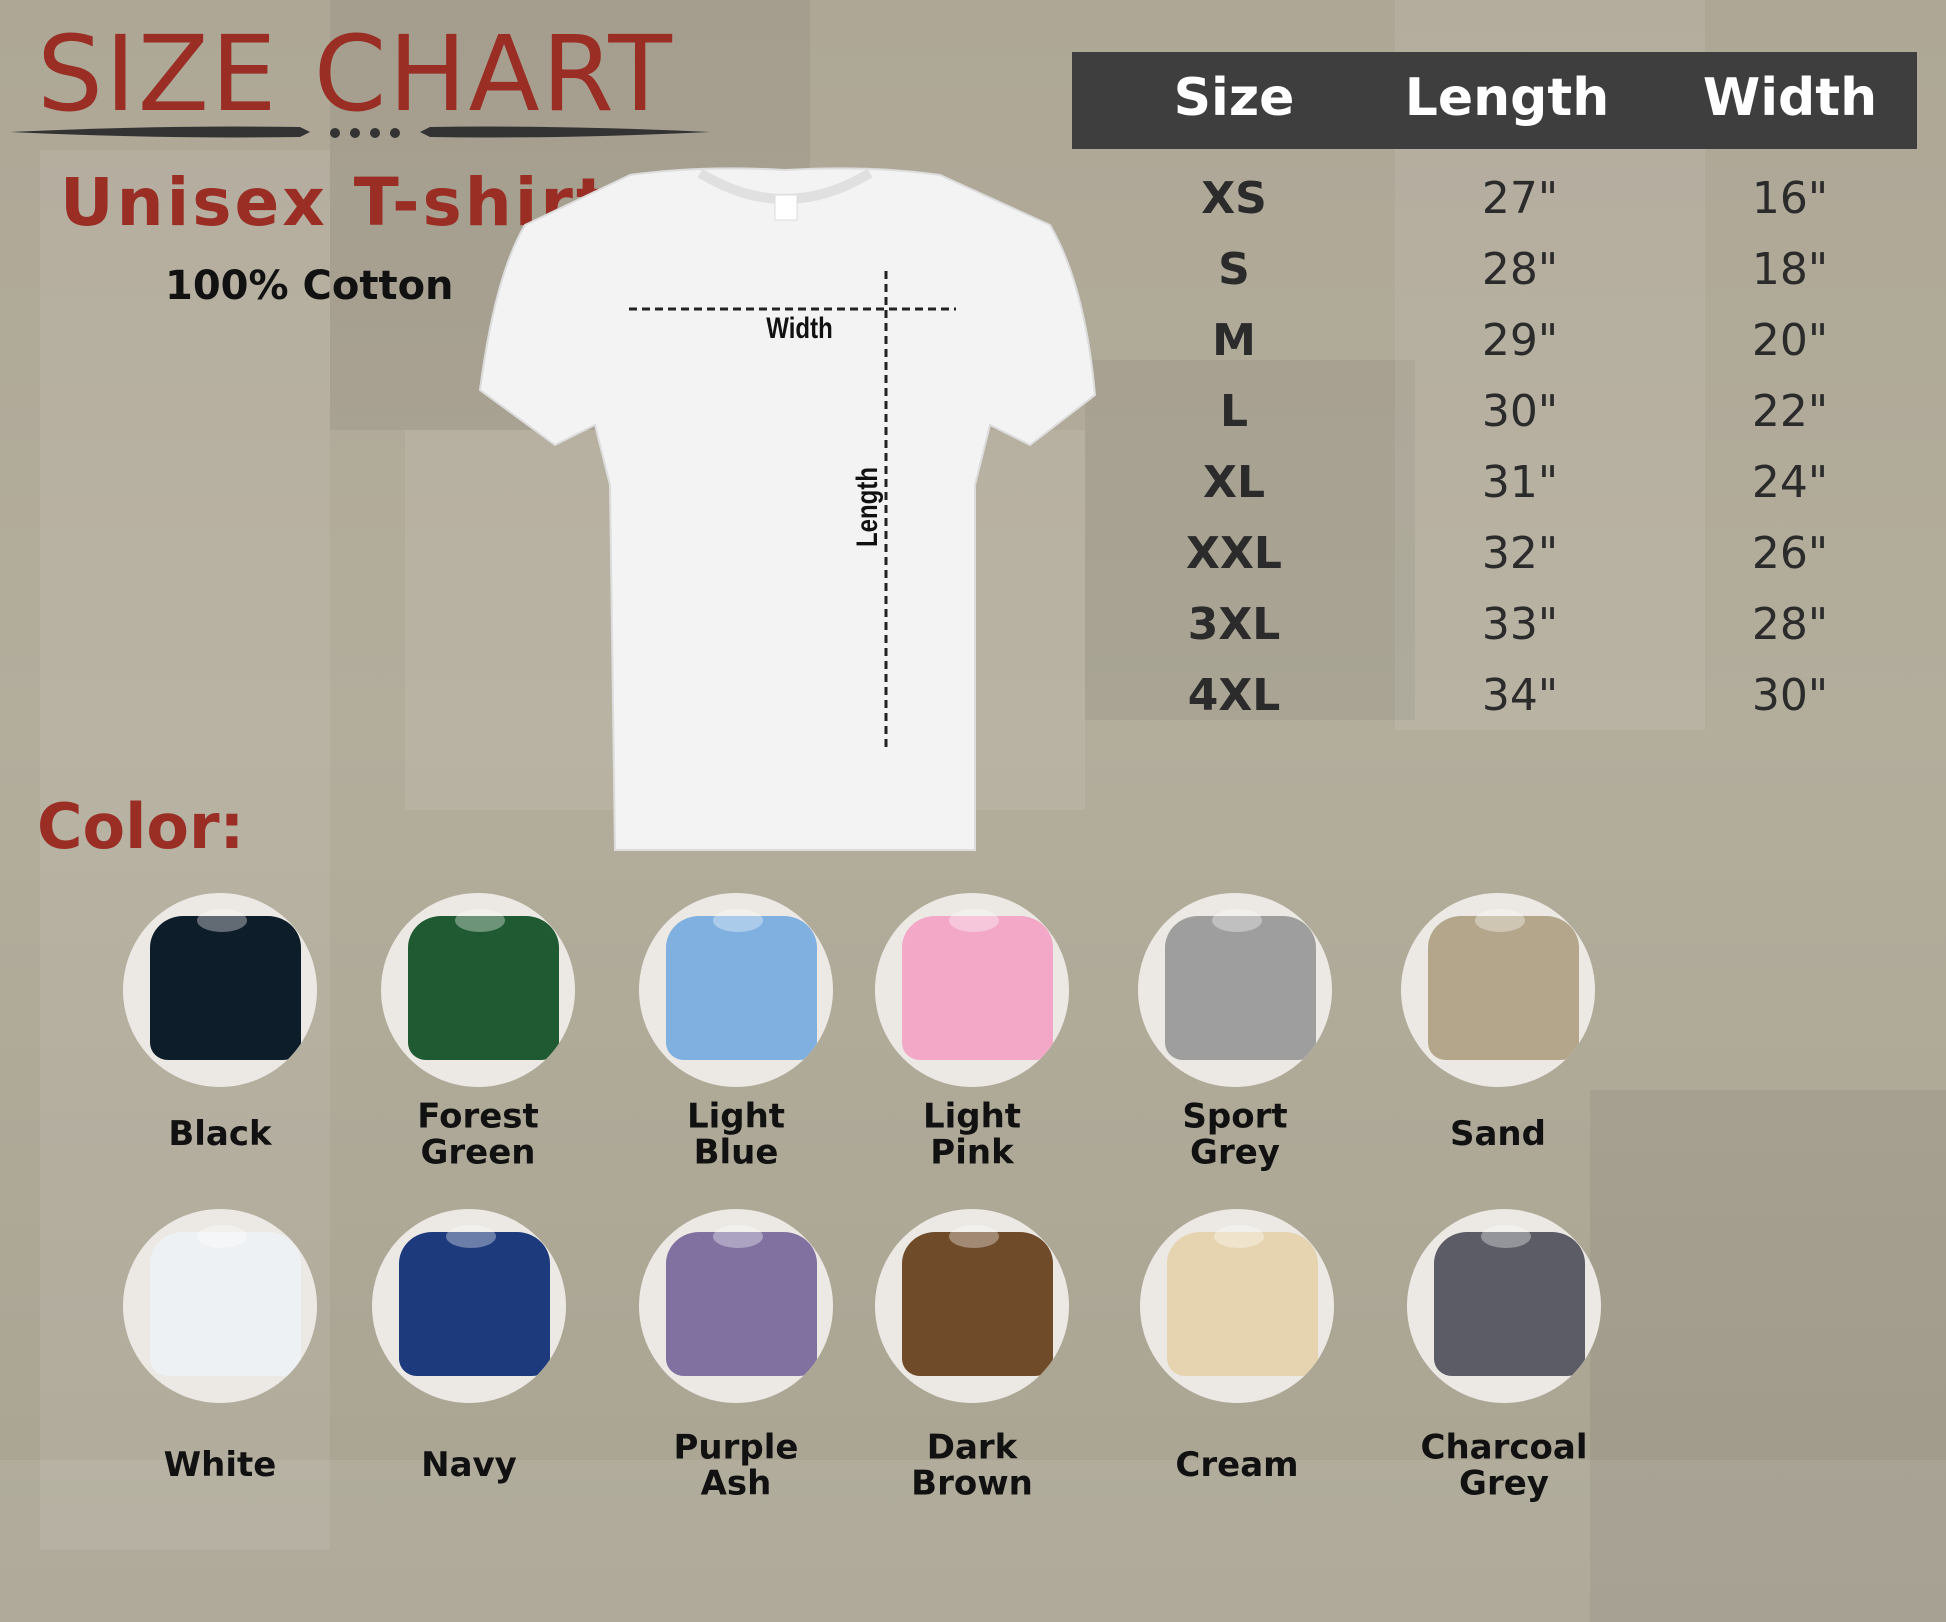  I want to click on color-label-line: Black, so click(220, 1134).